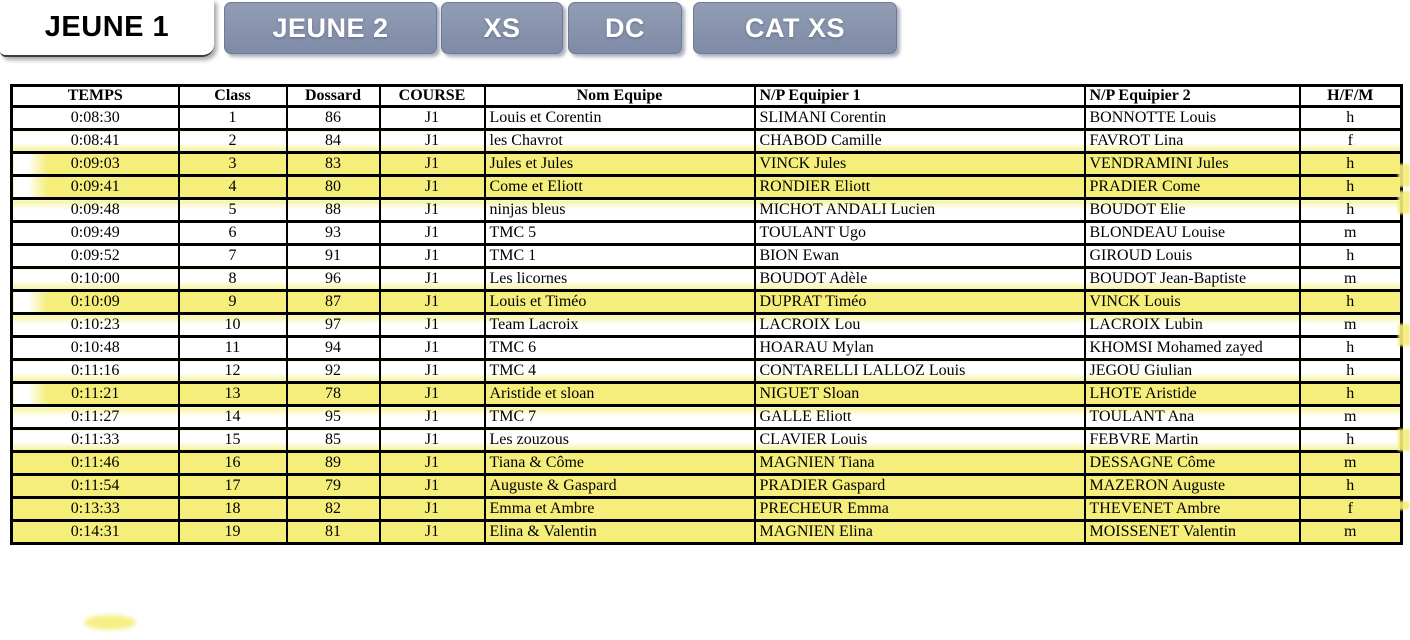 This screenshot has width=1410, height=640. What do you see at coordinates (95, 463) in the screenshot?
I see `cell-temps: 0:11:46` at bounding box center [95, 463].